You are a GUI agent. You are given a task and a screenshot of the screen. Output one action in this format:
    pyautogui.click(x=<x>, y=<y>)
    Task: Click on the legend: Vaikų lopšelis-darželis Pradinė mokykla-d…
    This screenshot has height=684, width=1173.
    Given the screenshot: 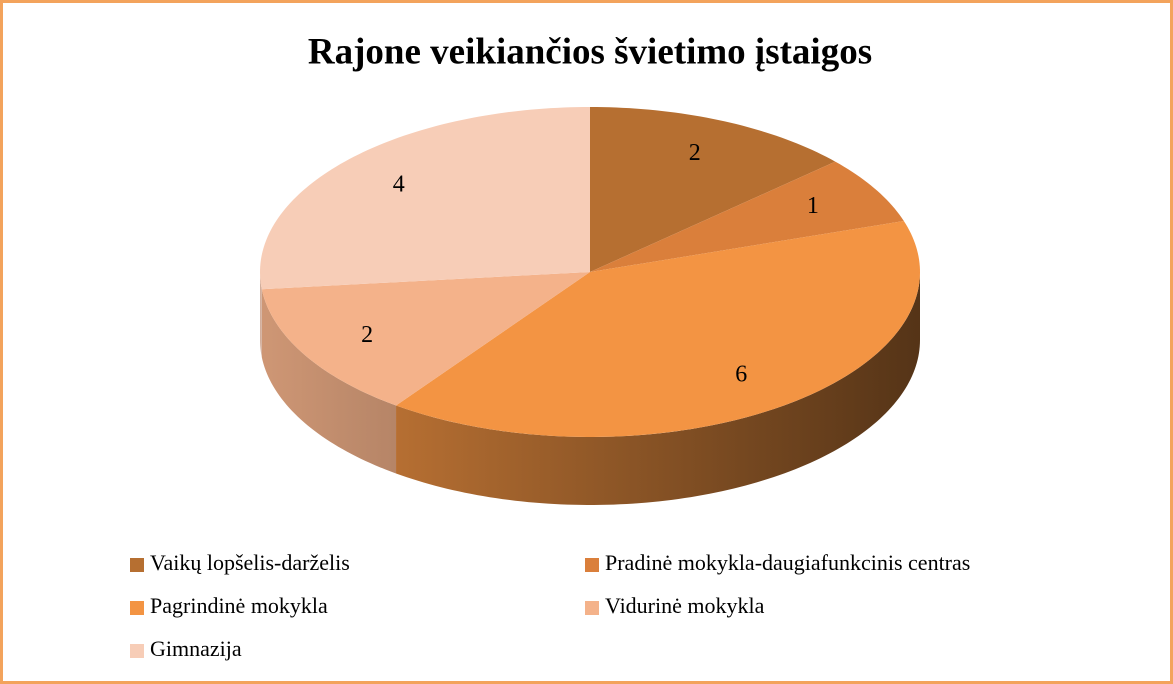 What is the action you would take?
    pyautogui.click(x=550, y=605)
    